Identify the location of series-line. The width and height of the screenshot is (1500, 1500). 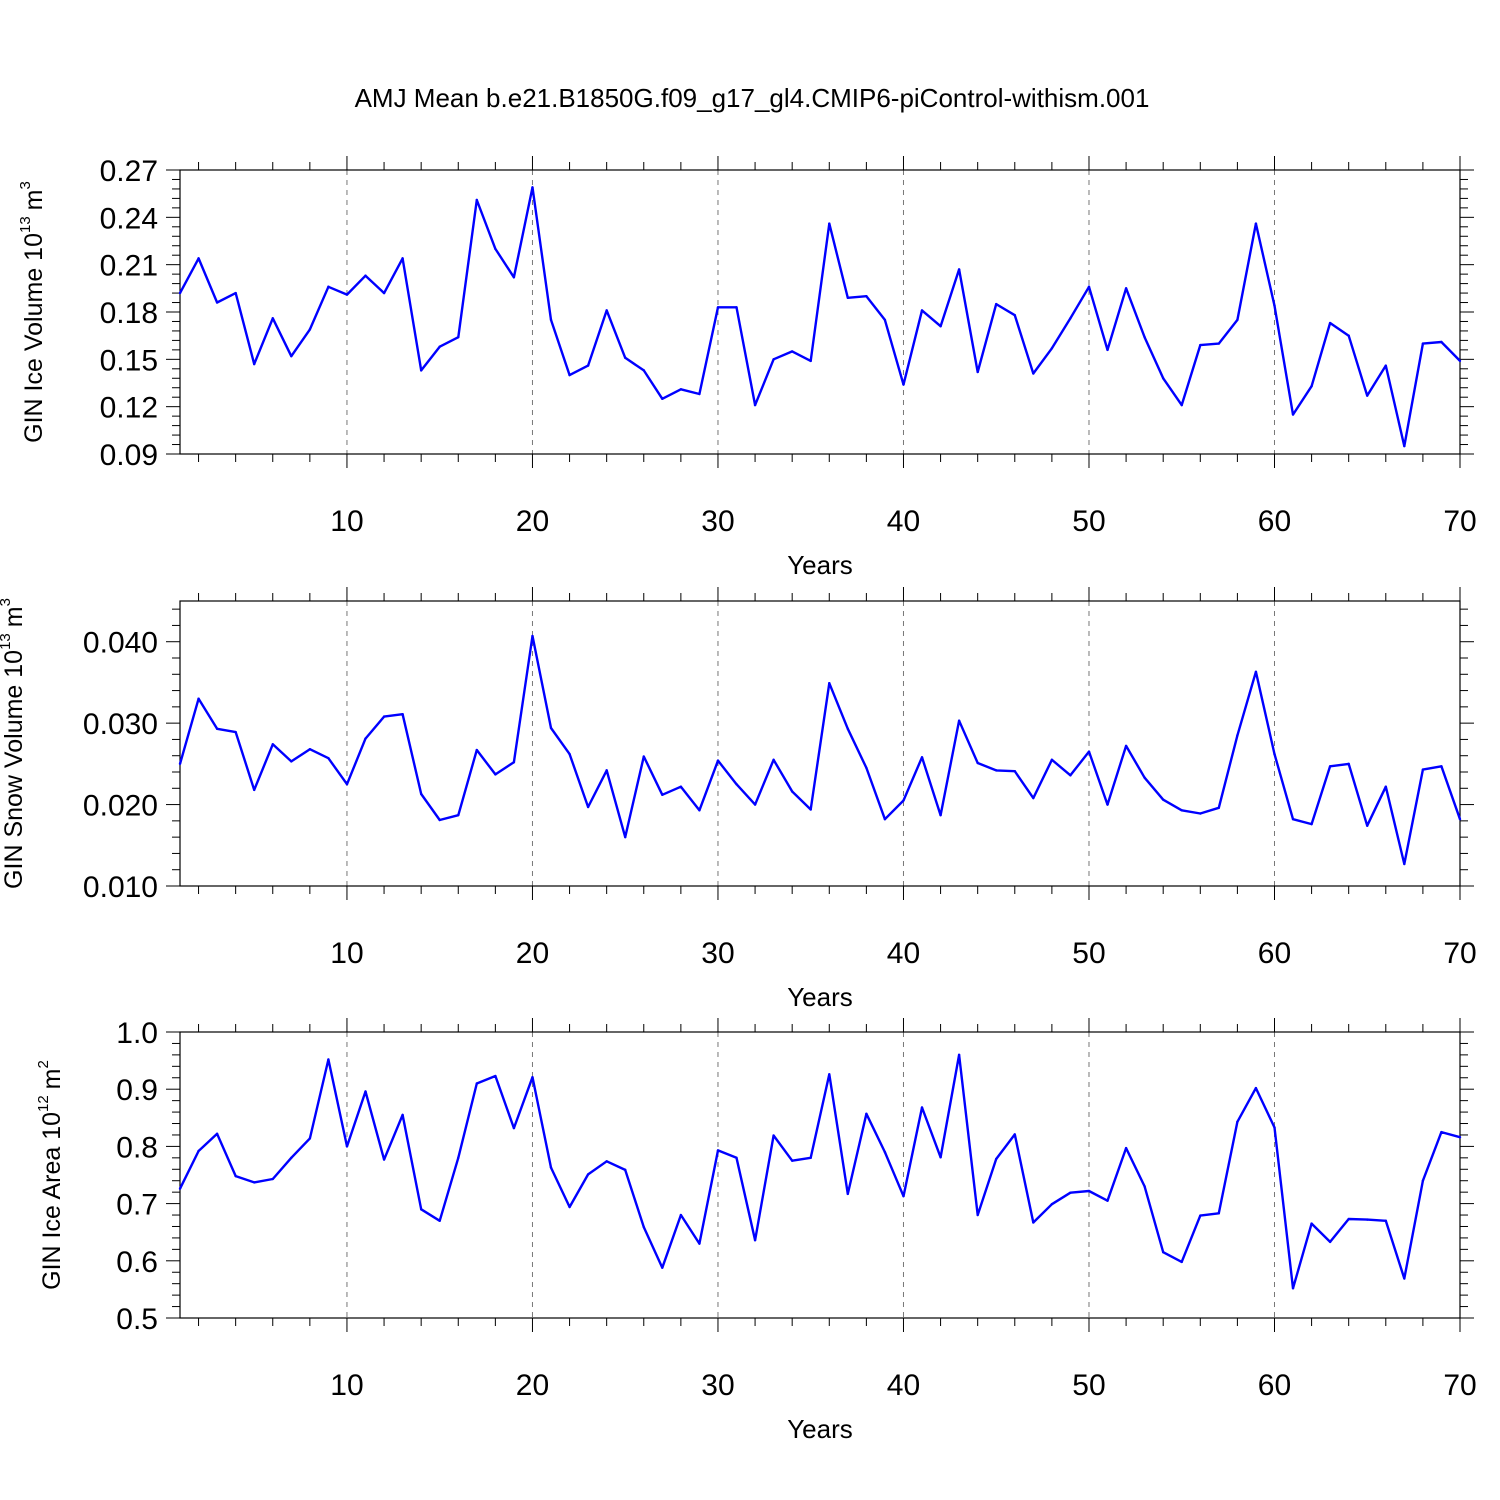
(819, 317).